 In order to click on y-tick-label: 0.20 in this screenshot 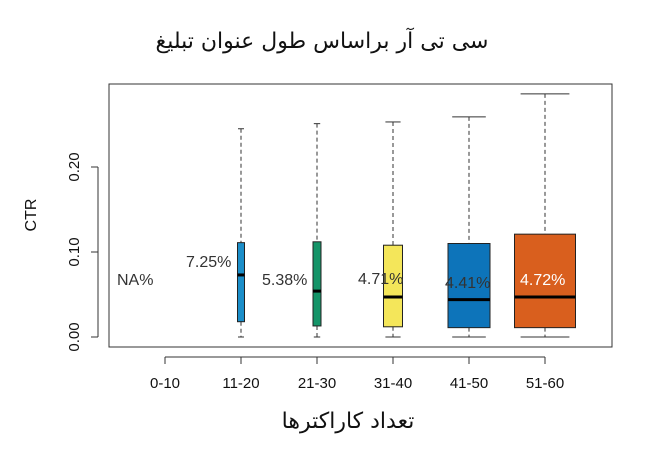, I will do `click(74, 166)`.